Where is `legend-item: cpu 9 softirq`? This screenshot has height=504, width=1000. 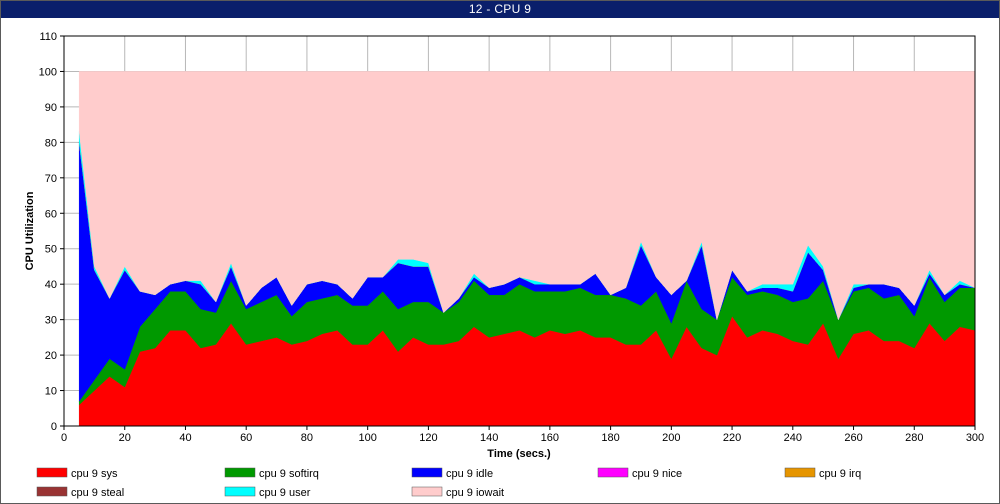
legend-item: cpu 9 softirq is located at coordinates (271, 473).